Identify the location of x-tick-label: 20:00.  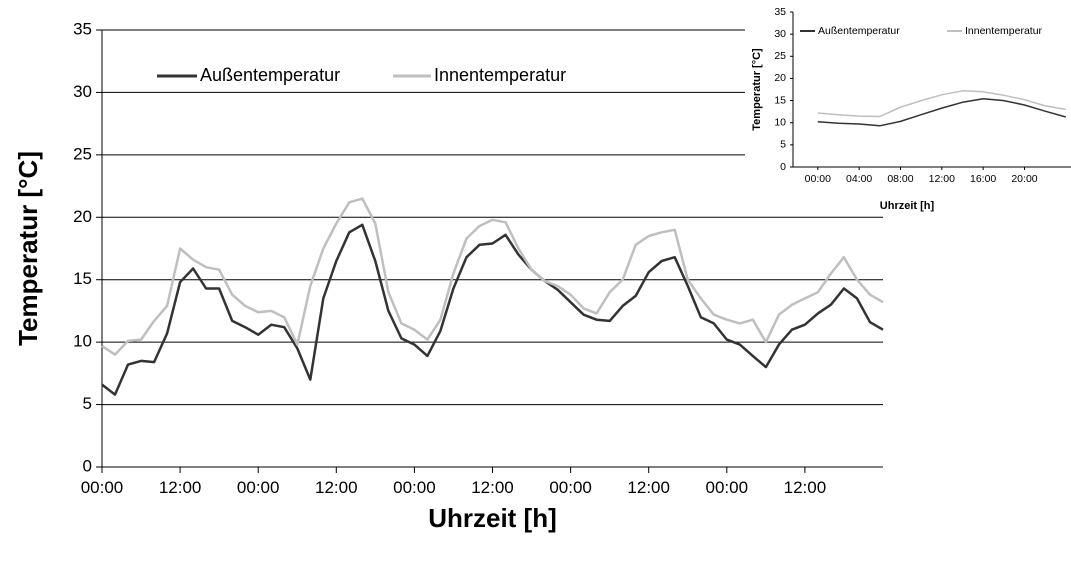
(1024, 179).